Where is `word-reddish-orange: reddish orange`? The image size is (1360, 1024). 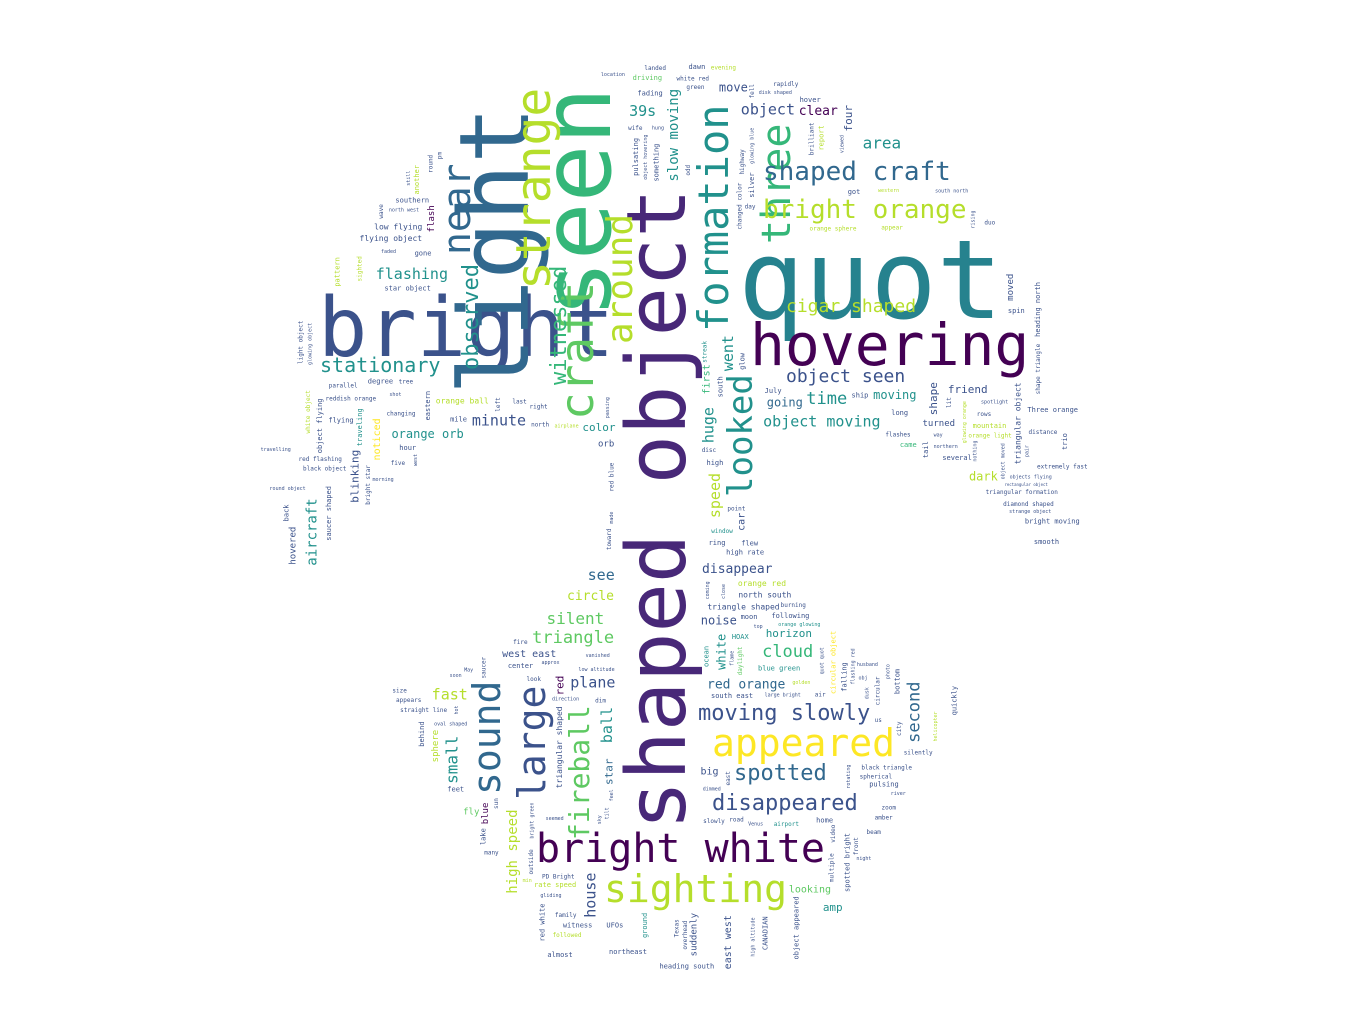
word-reddish-orange: reddish orange is located at coordinates (351, 399).